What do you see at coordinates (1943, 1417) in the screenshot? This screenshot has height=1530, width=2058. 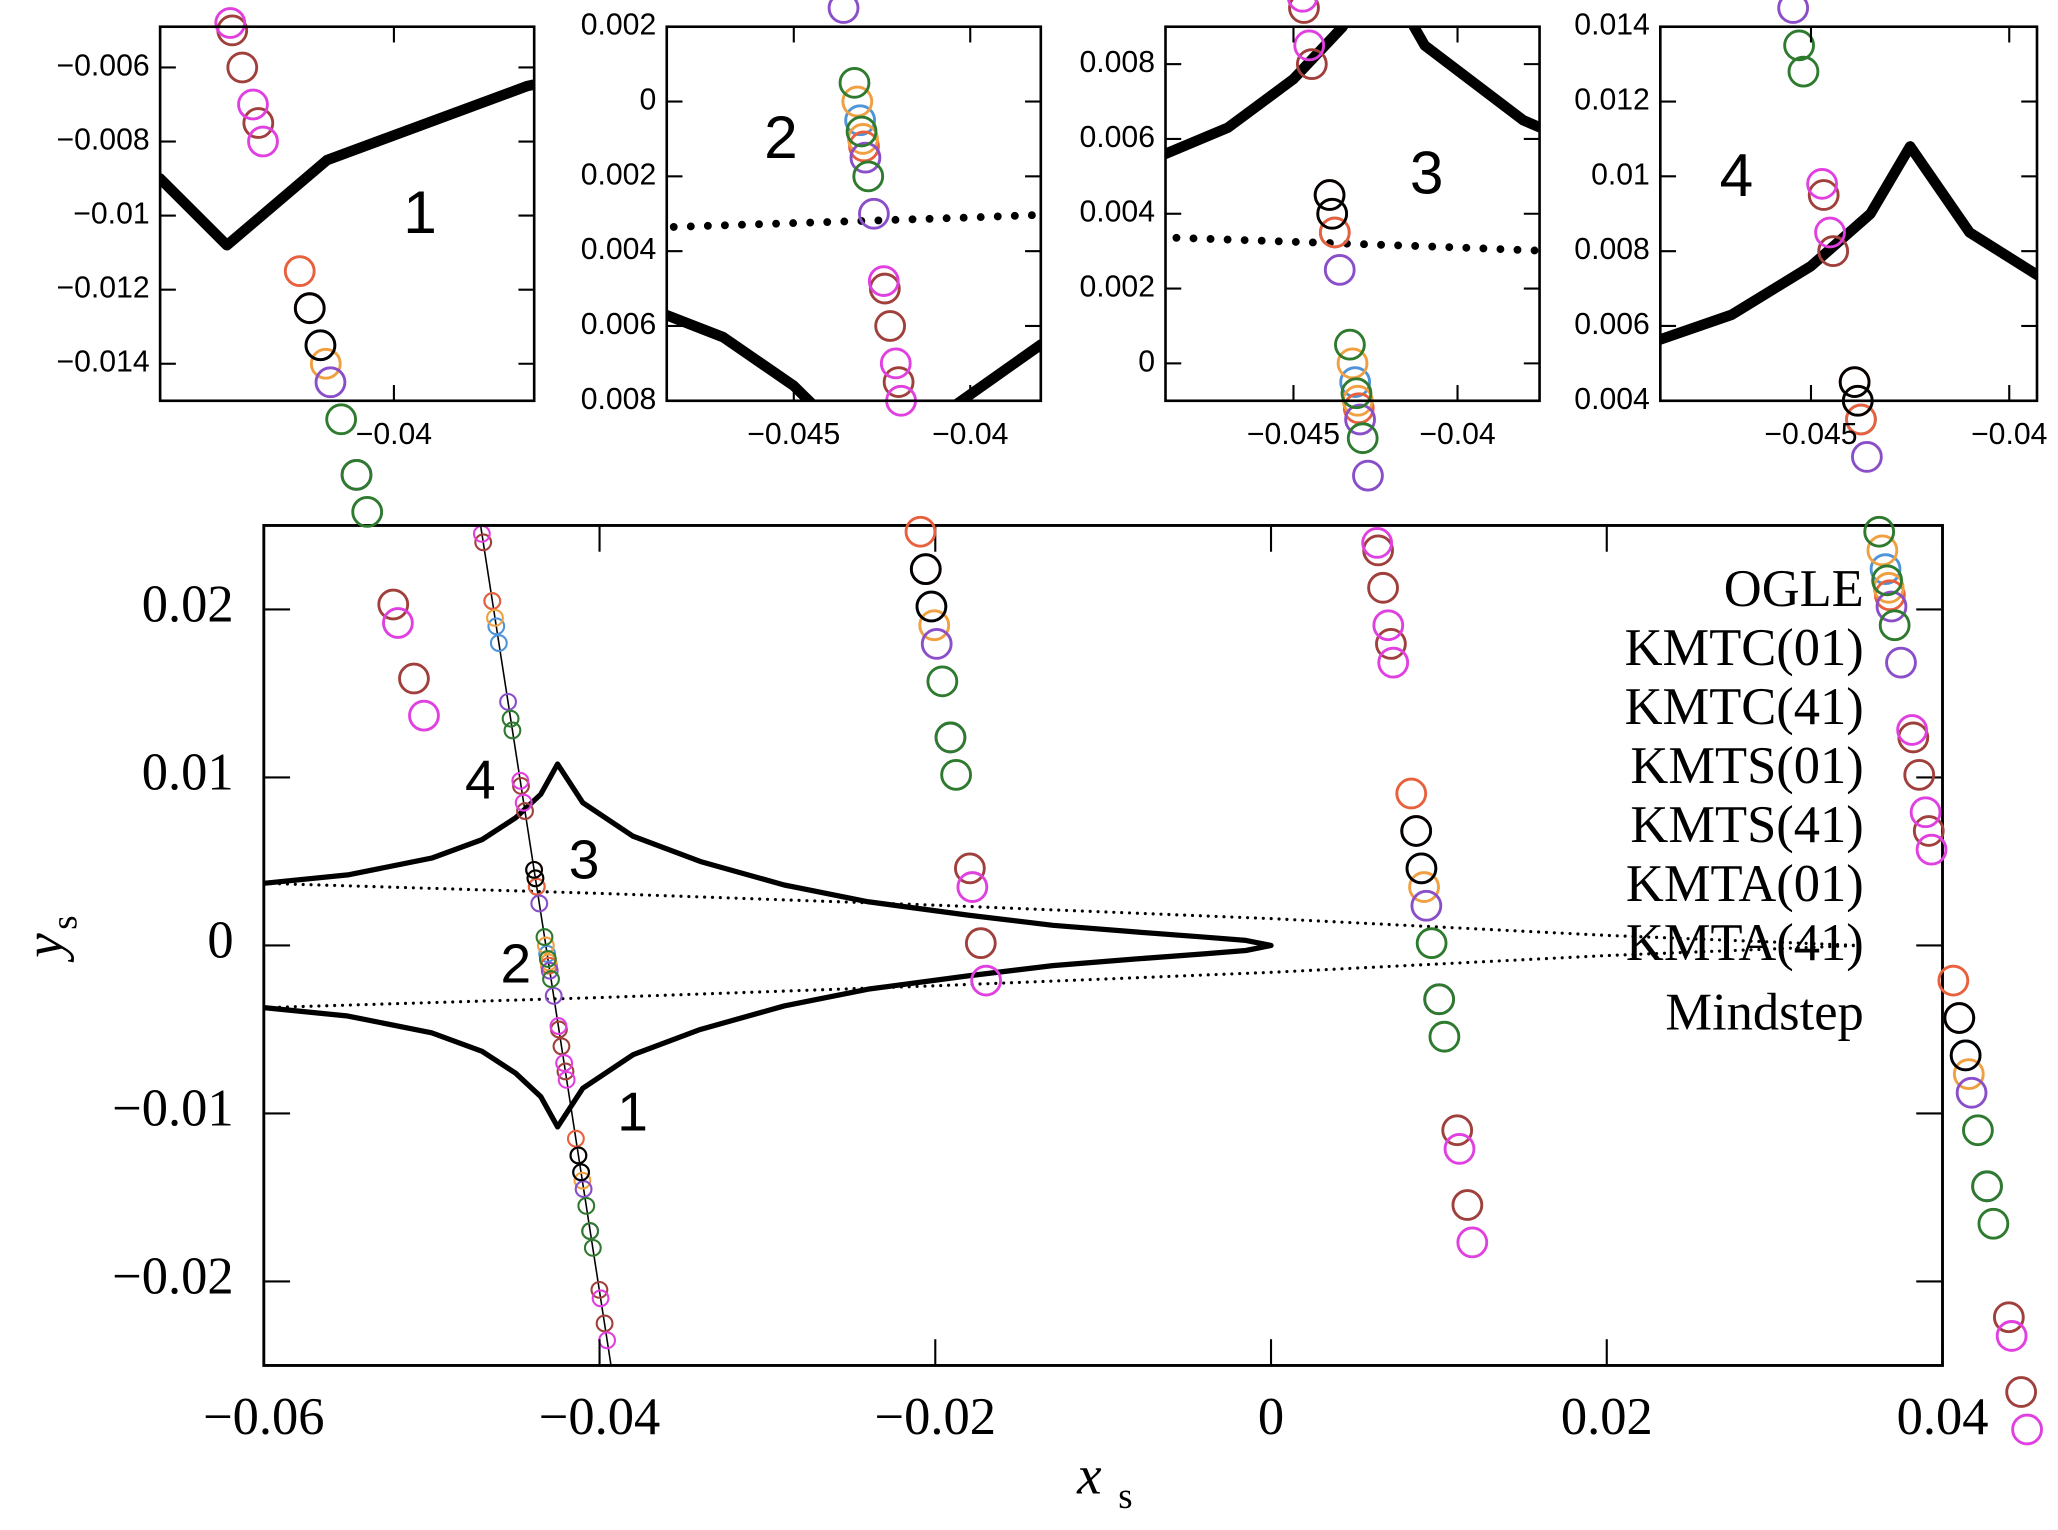 I see `x-tick-label: 0.04` at bounding box center [1943, 1417].